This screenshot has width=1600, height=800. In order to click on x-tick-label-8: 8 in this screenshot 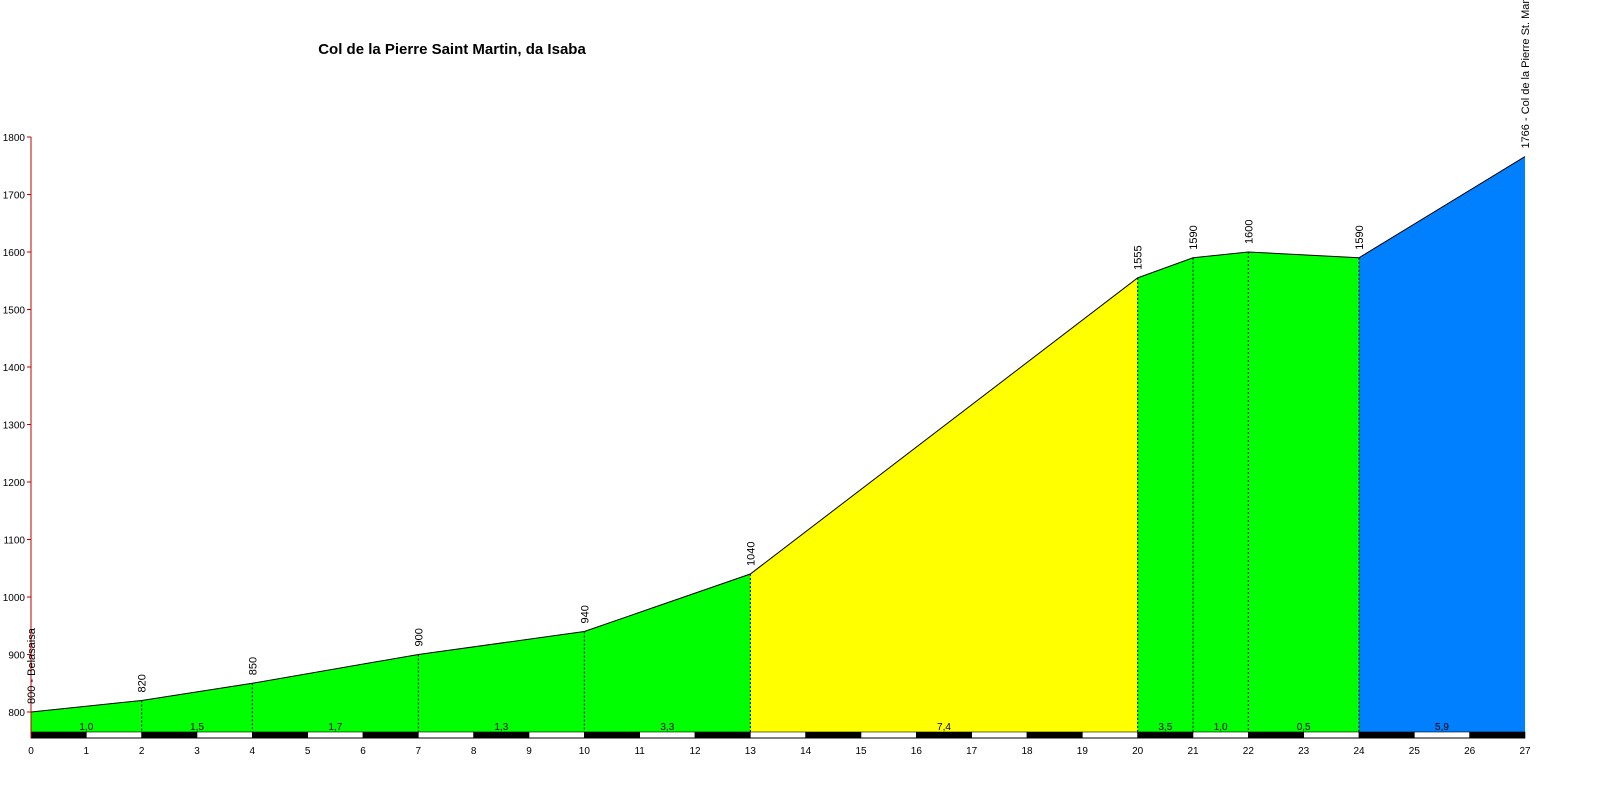, I will do `click(474, 751)`.